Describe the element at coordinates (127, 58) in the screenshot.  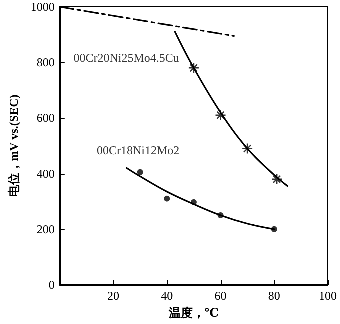
I see `series-label: 00Cr20Ni25Mo4.5Cu` at that location.